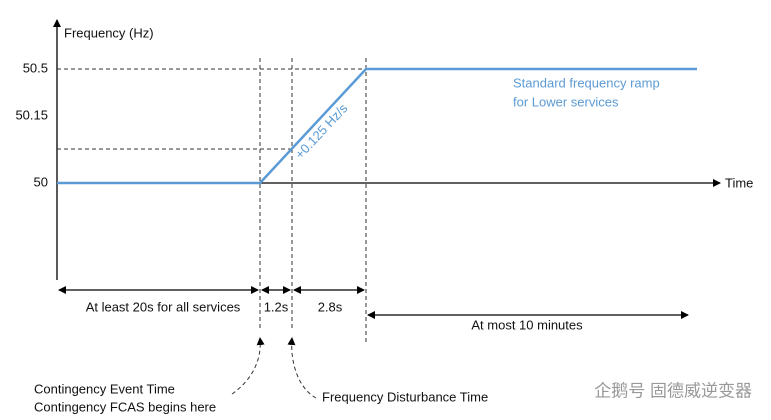  I want to click on interval-label: At most 10 minutes, so click(527, 324).